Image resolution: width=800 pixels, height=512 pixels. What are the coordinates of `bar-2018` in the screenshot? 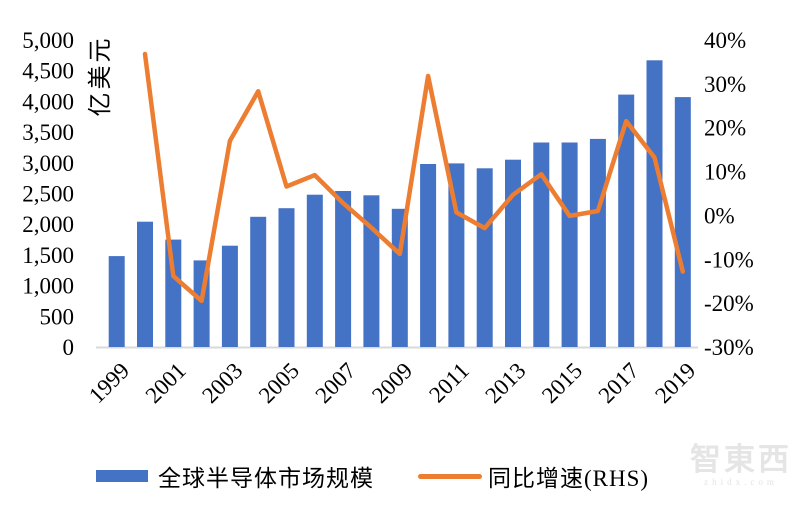 It's located at (654, 204).